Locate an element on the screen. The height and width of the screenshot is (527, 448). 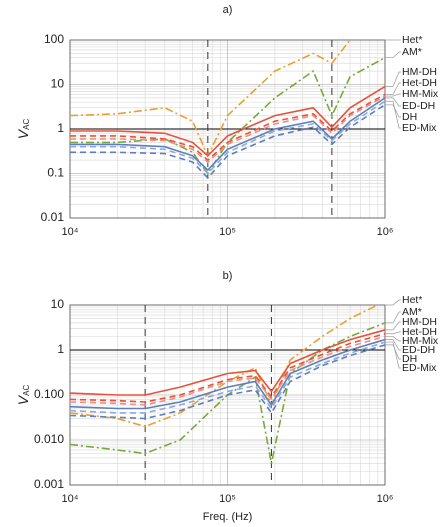
y-tick-label: 0.010 is located at coordinates (49, 439).